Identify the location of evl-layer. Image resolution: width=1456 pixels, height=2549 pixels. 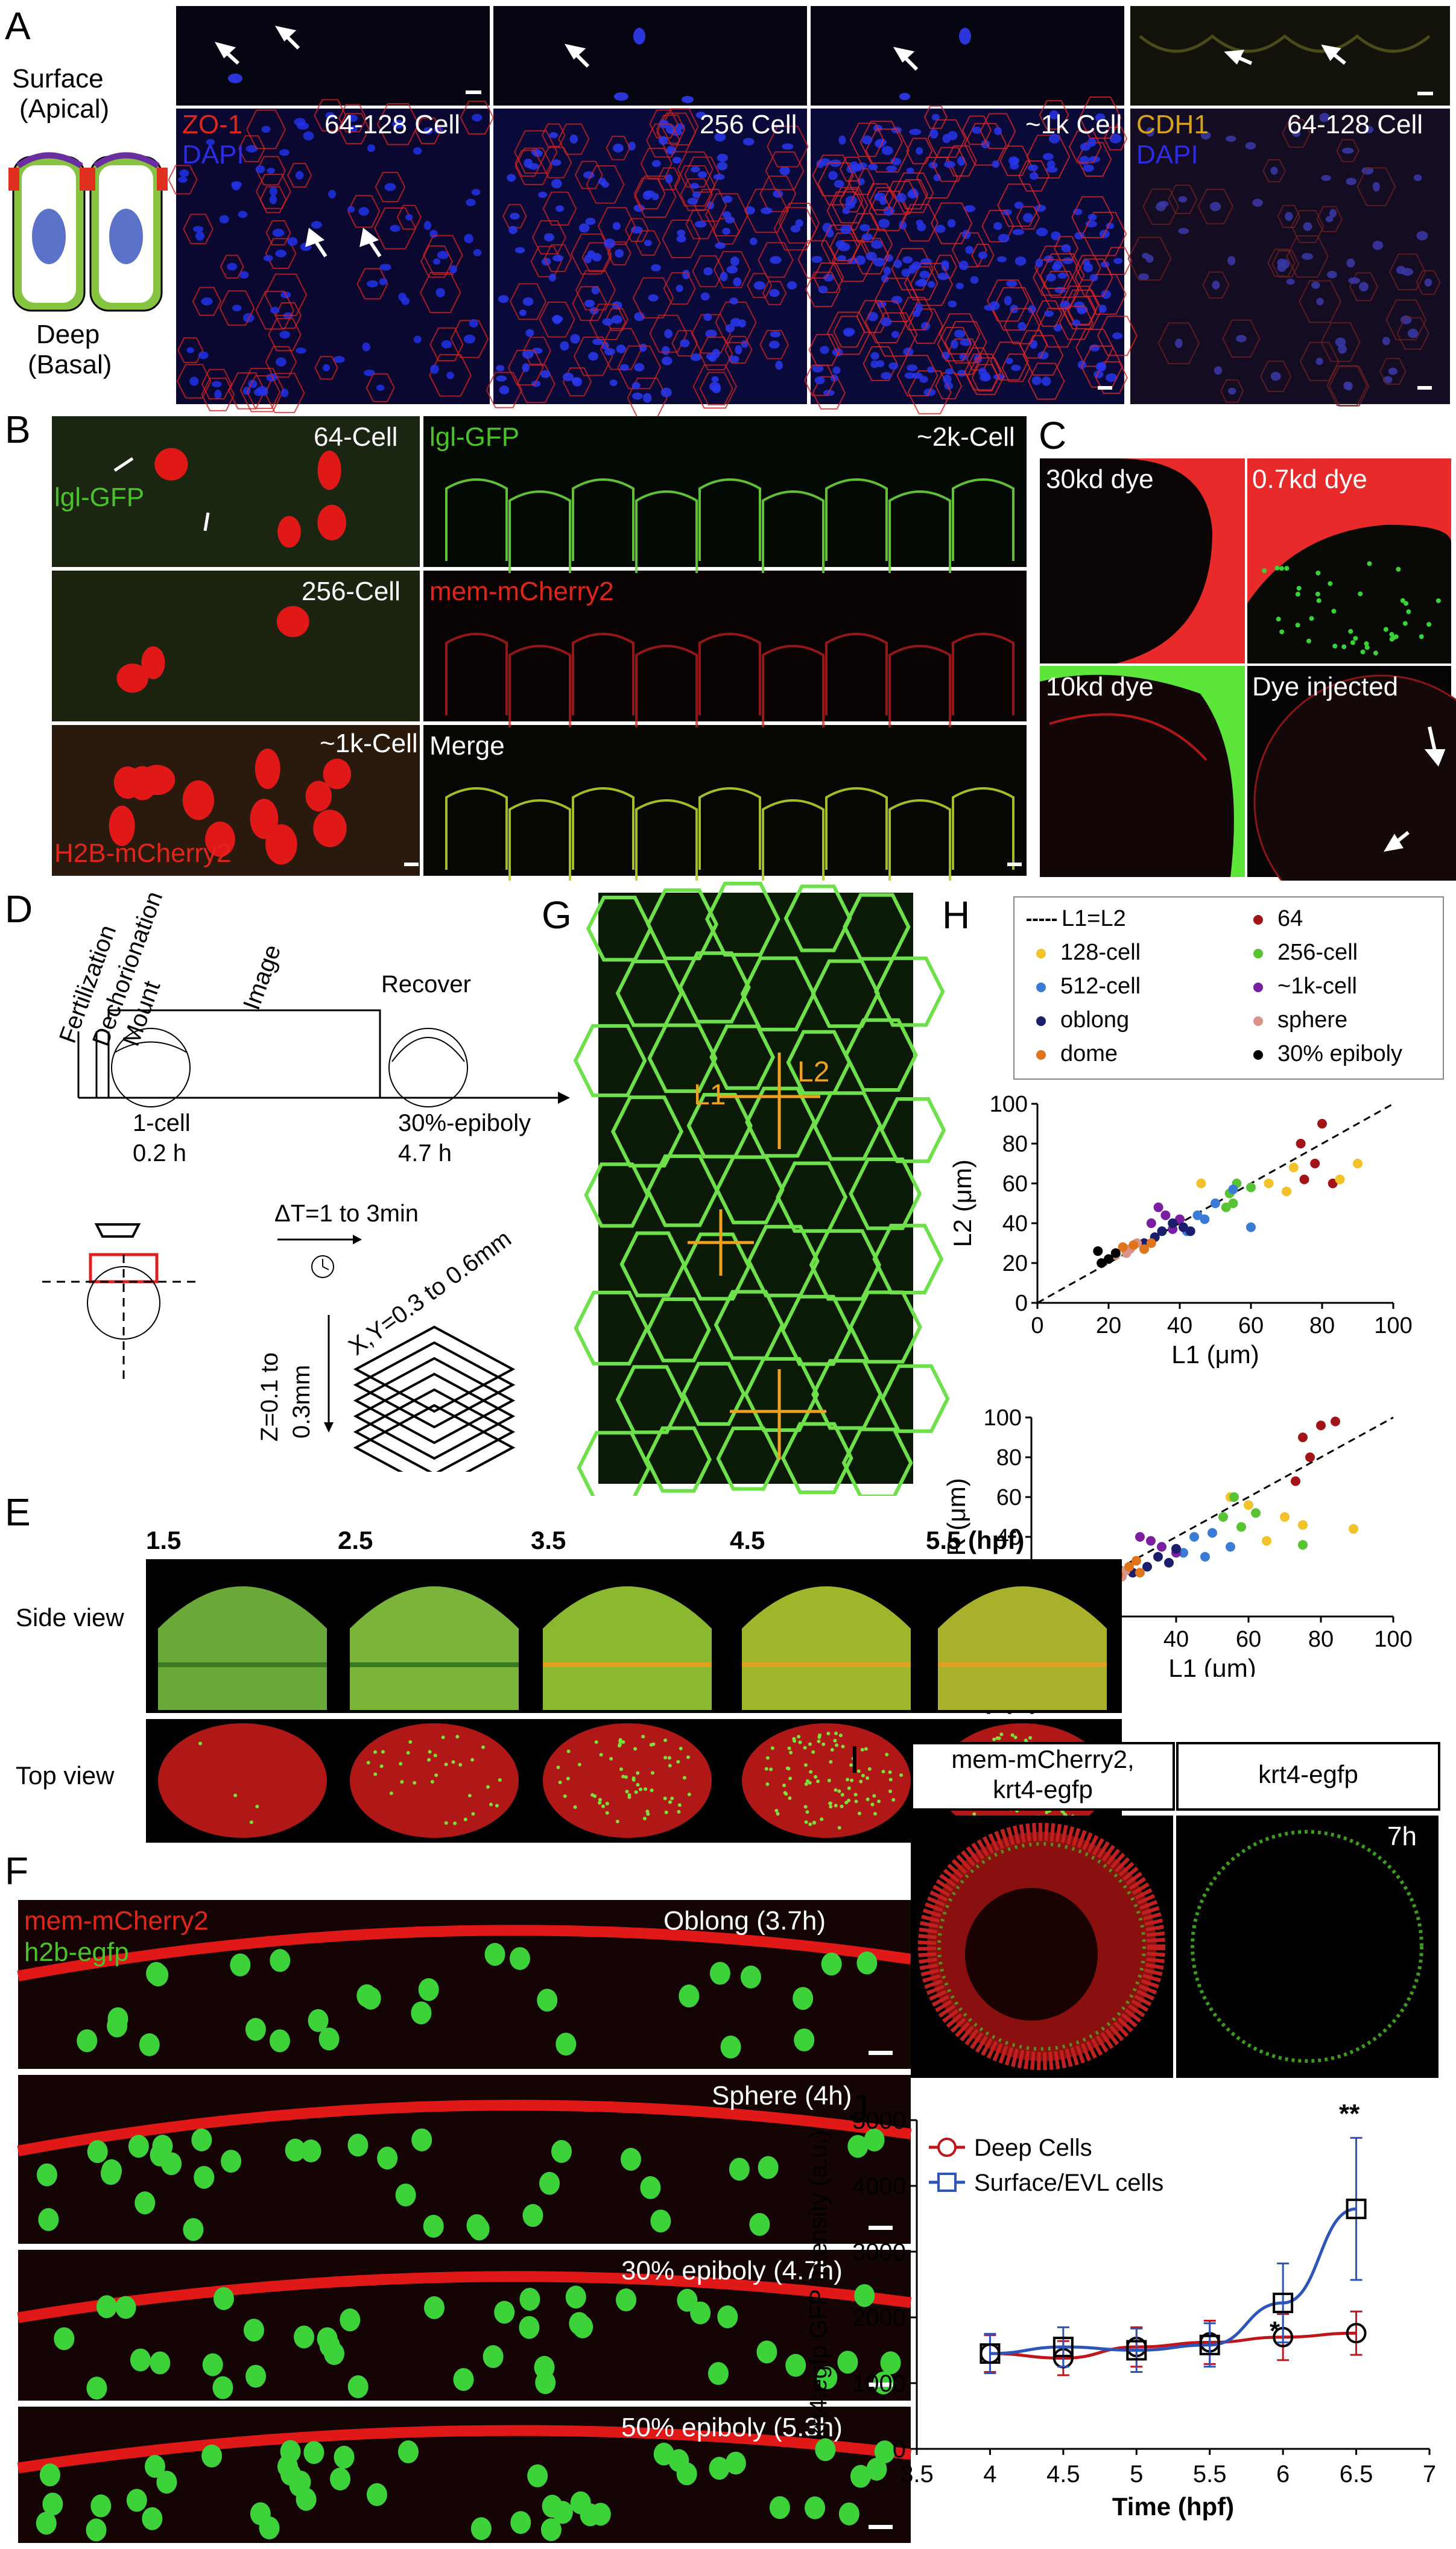
(465, 2449).